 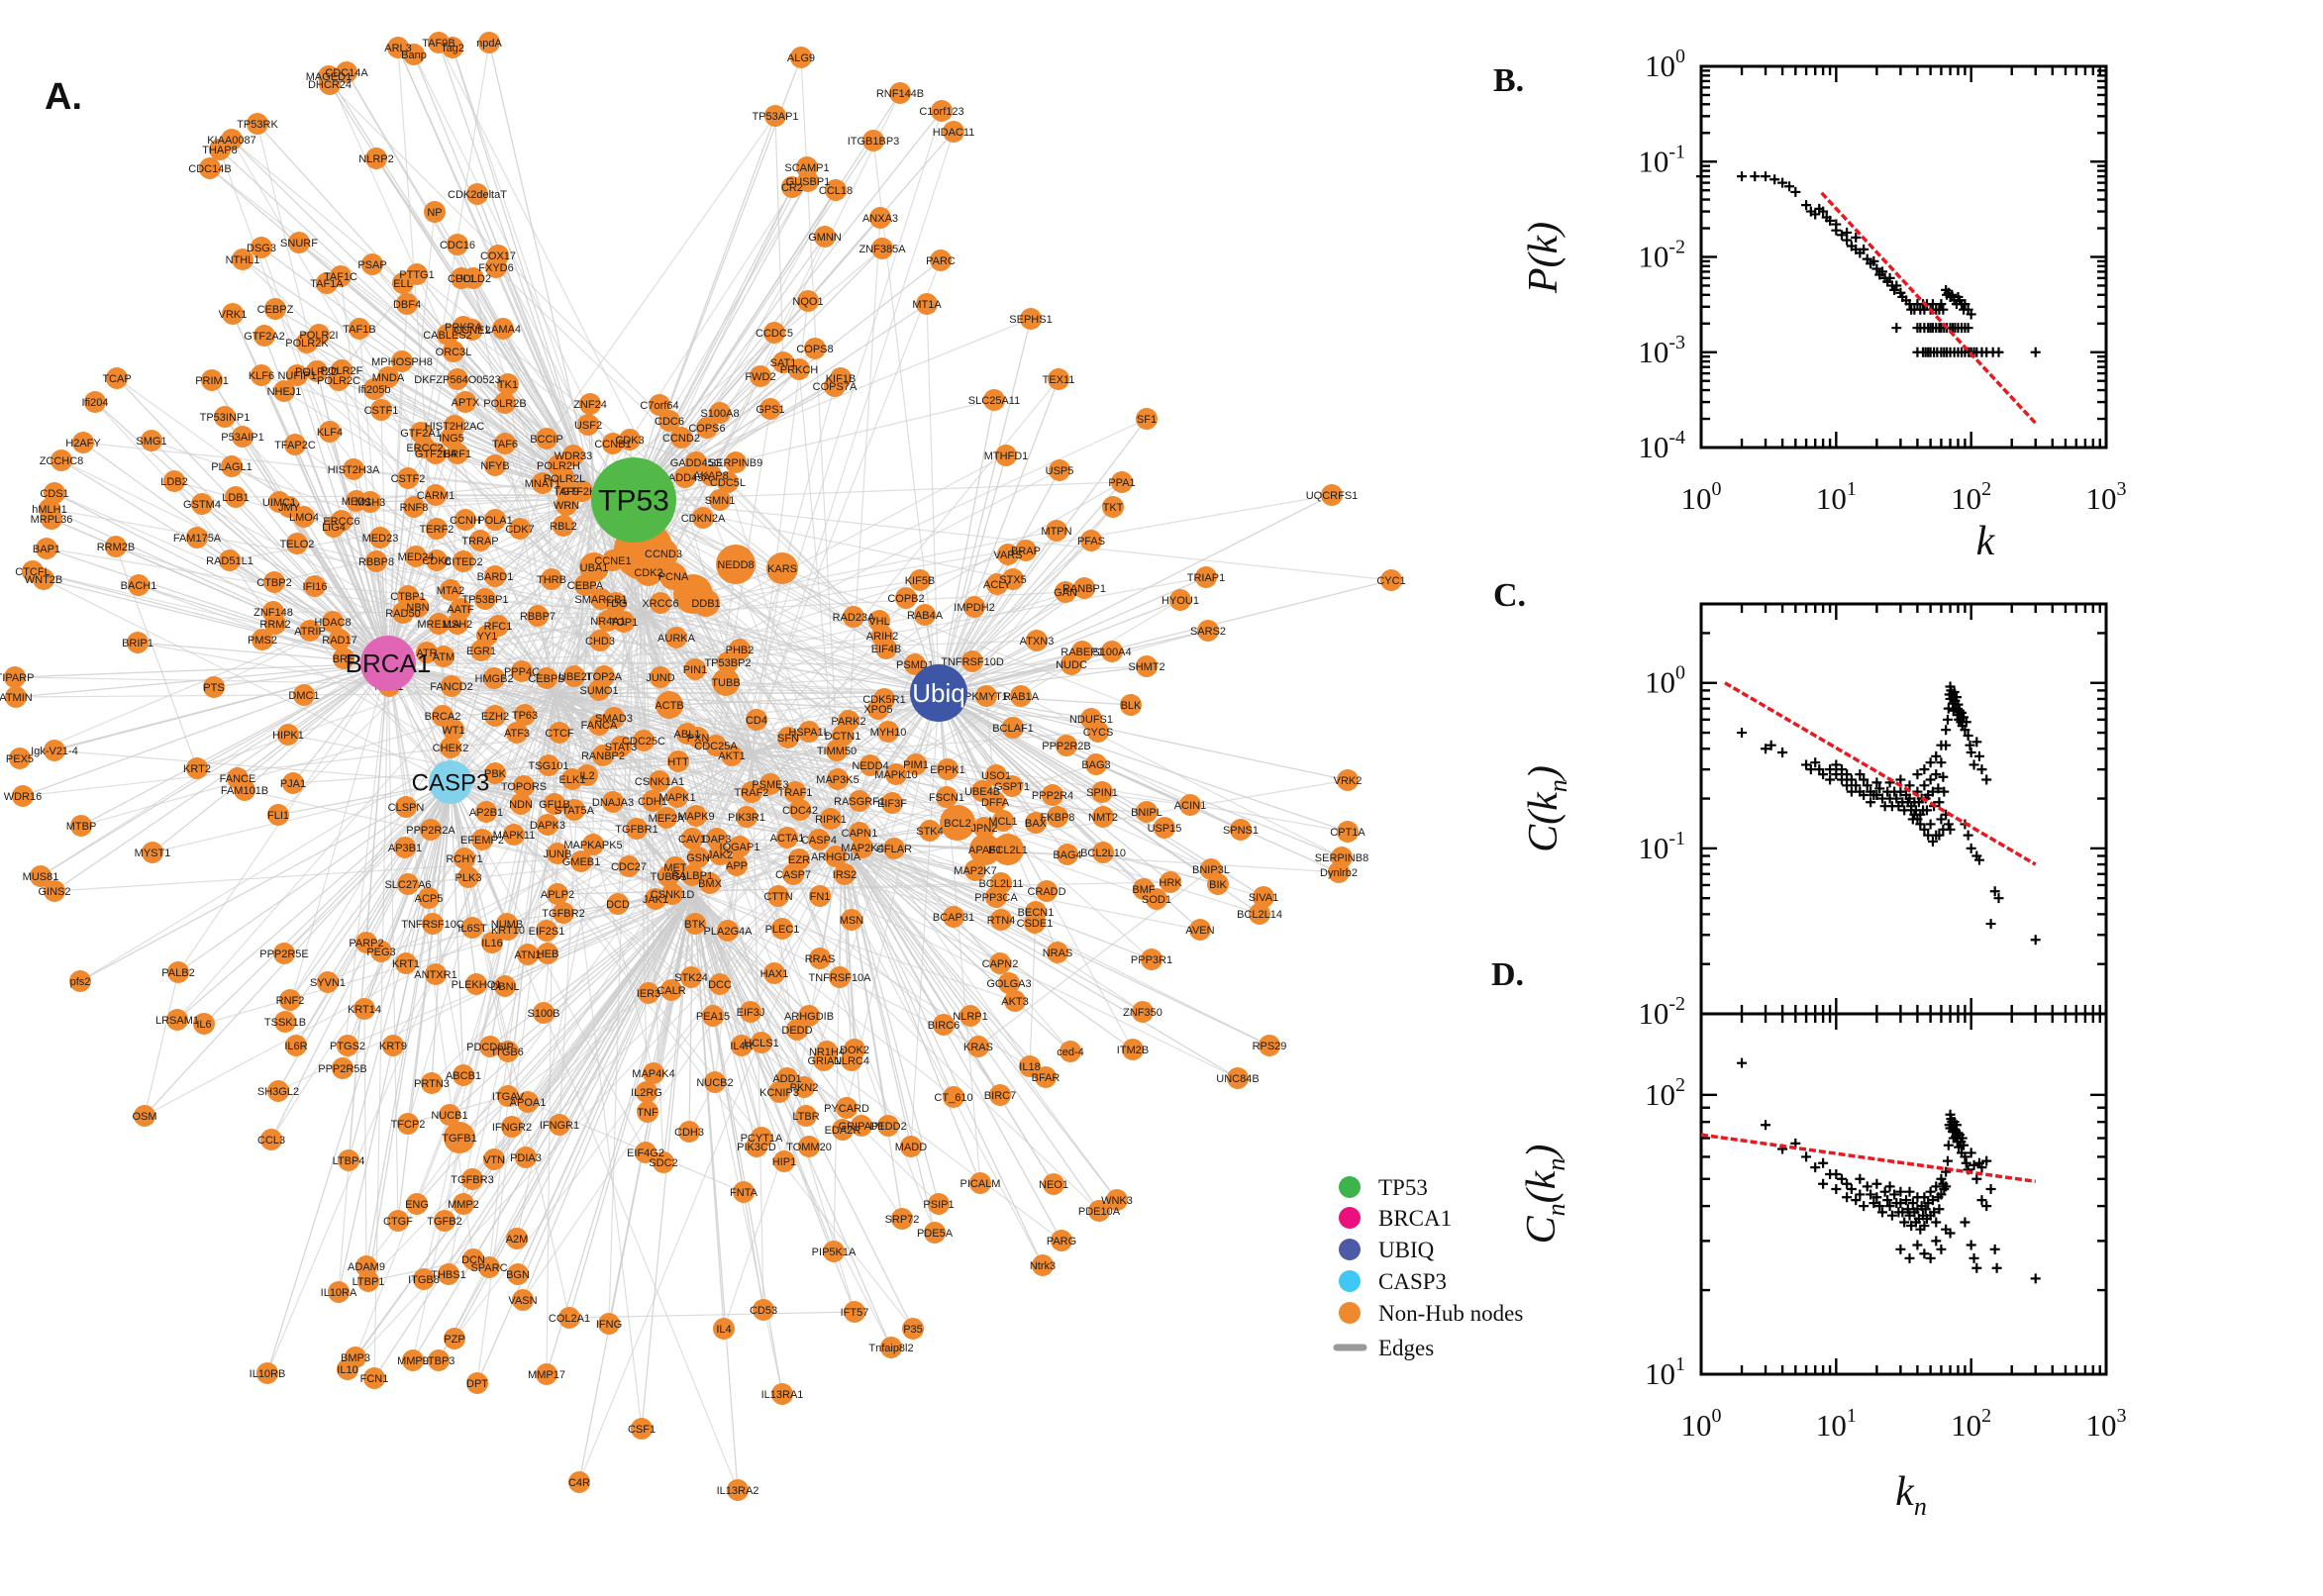 I want to click on network-node-label: P35, so click(x=913, y=1330).